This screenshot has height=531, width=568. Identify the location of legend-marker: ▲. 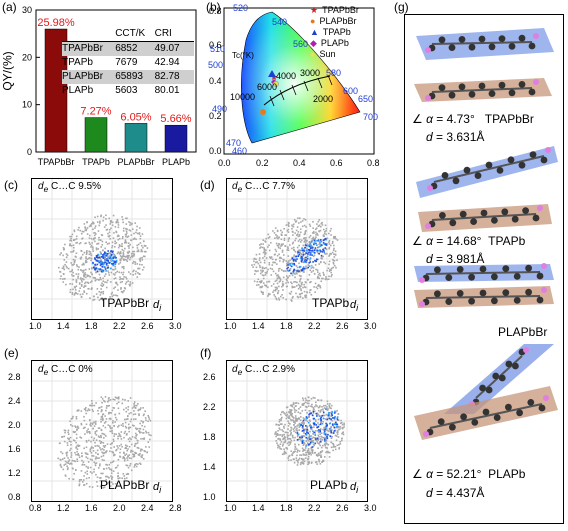
(314, 32).